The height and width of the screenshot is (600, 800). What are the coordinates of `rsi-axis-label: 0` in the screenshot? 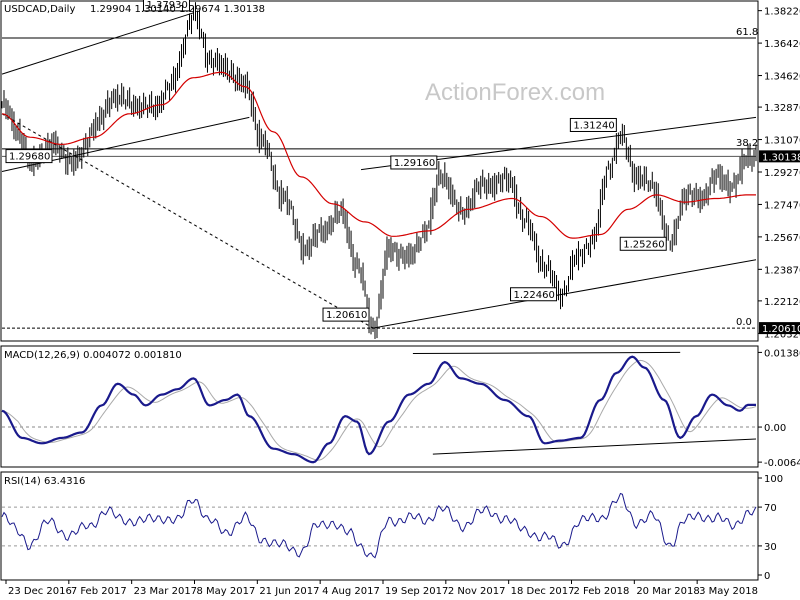 It's located at (767, 576).